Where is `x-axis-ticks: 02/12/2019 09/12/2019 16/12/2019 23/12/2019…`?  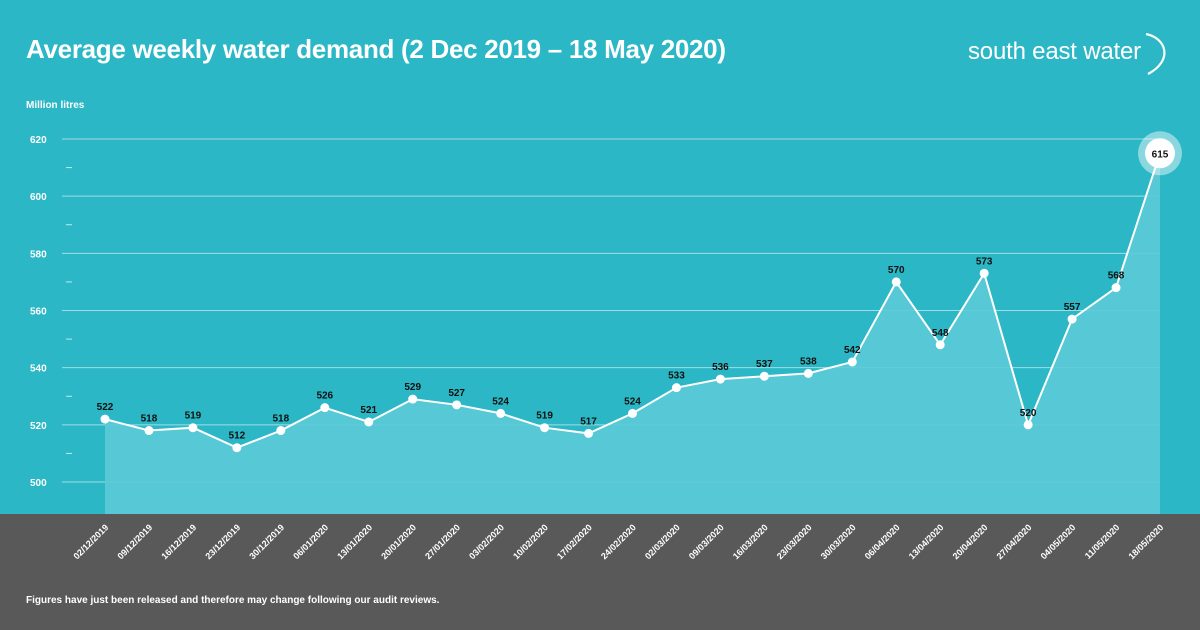 x-axis-ticks: 02/12/2019 09/12/2019 16/12/2019 23/12/2019… is located at coordinates (618, 541).